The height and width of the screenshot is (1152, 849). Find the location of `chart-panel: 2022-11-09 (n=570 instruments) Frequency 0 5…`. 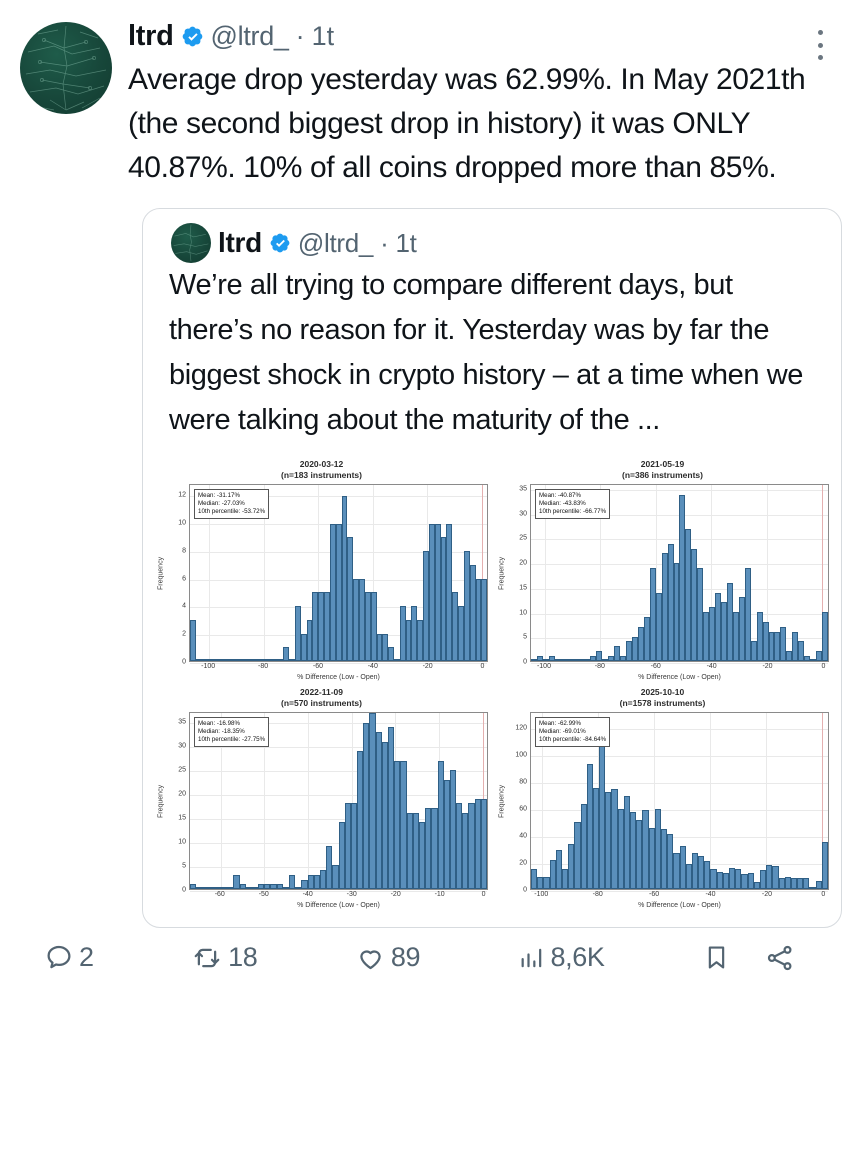

chart-panel: 2022-11-09 (n=570 instruments) Frequency 0 5… is located at coordinates (321, 799).